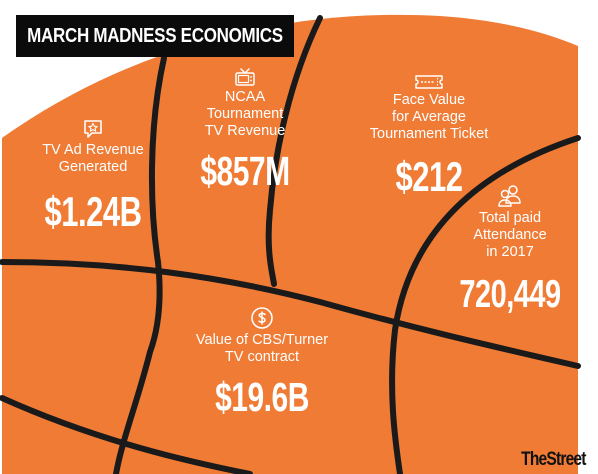 The height and width of the screenshot is (474, 598). I want to click on brand-logo: TheStreet, so click(554, 459).